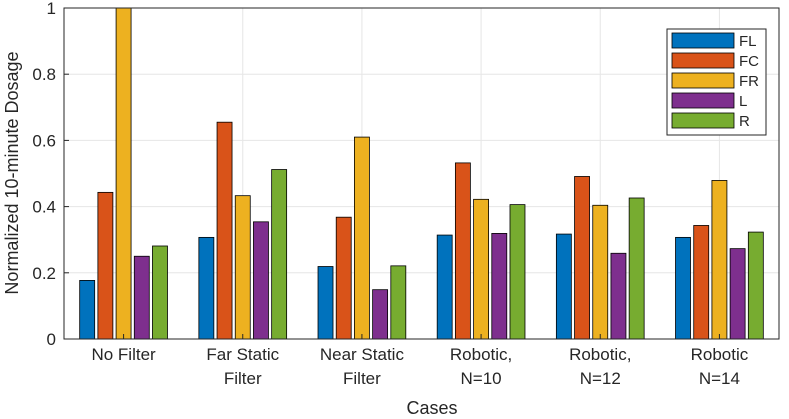  What do you see at coordinates (44, 140) in the screenshot?
I see `y-tick-label: 0.6` at bounding box center [44, 140].